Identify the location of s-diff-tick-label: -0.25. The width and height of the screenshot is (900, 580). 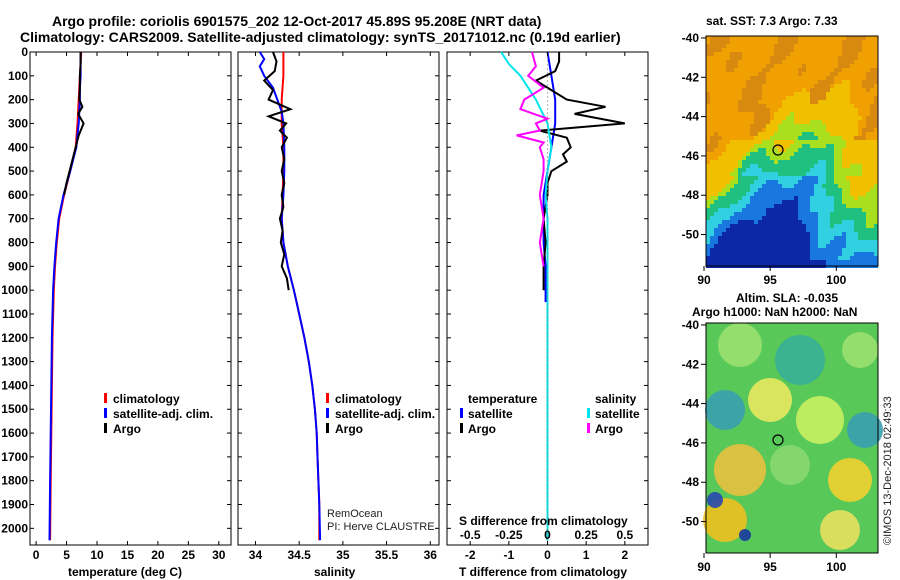
(509, 535).